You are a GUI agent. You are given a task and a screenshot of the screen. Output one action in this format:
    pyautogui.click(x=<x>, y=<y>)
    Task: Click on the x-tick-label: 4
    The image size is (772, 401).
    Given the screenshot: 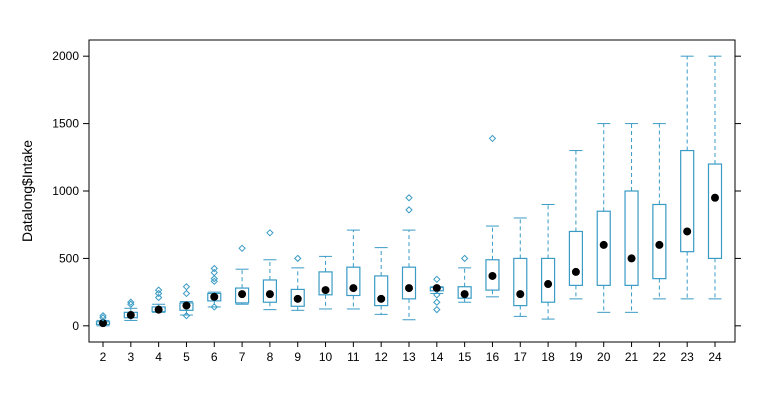 What is the action you would take?
    pyautogui.click(x=158, y=357)
    